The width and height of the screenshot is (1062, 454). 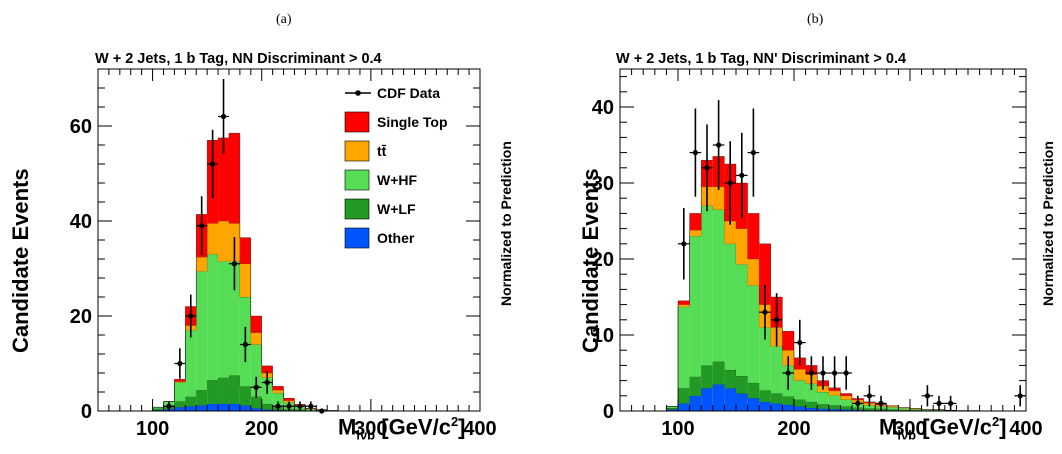 What do you see at coordinates (907, 435) in the screenshot?
I see `x-axis-label-sub: lνb` at bounding box center [907, 435].